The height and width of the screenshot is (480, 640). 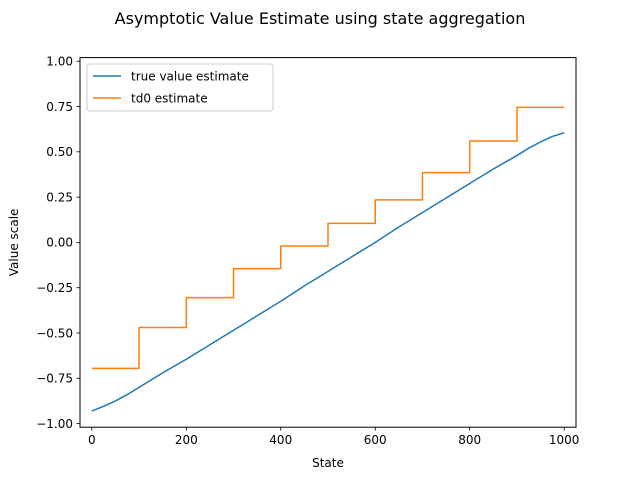 I want to click on y-tick-label: 0.00, so click(x=59, y=243).